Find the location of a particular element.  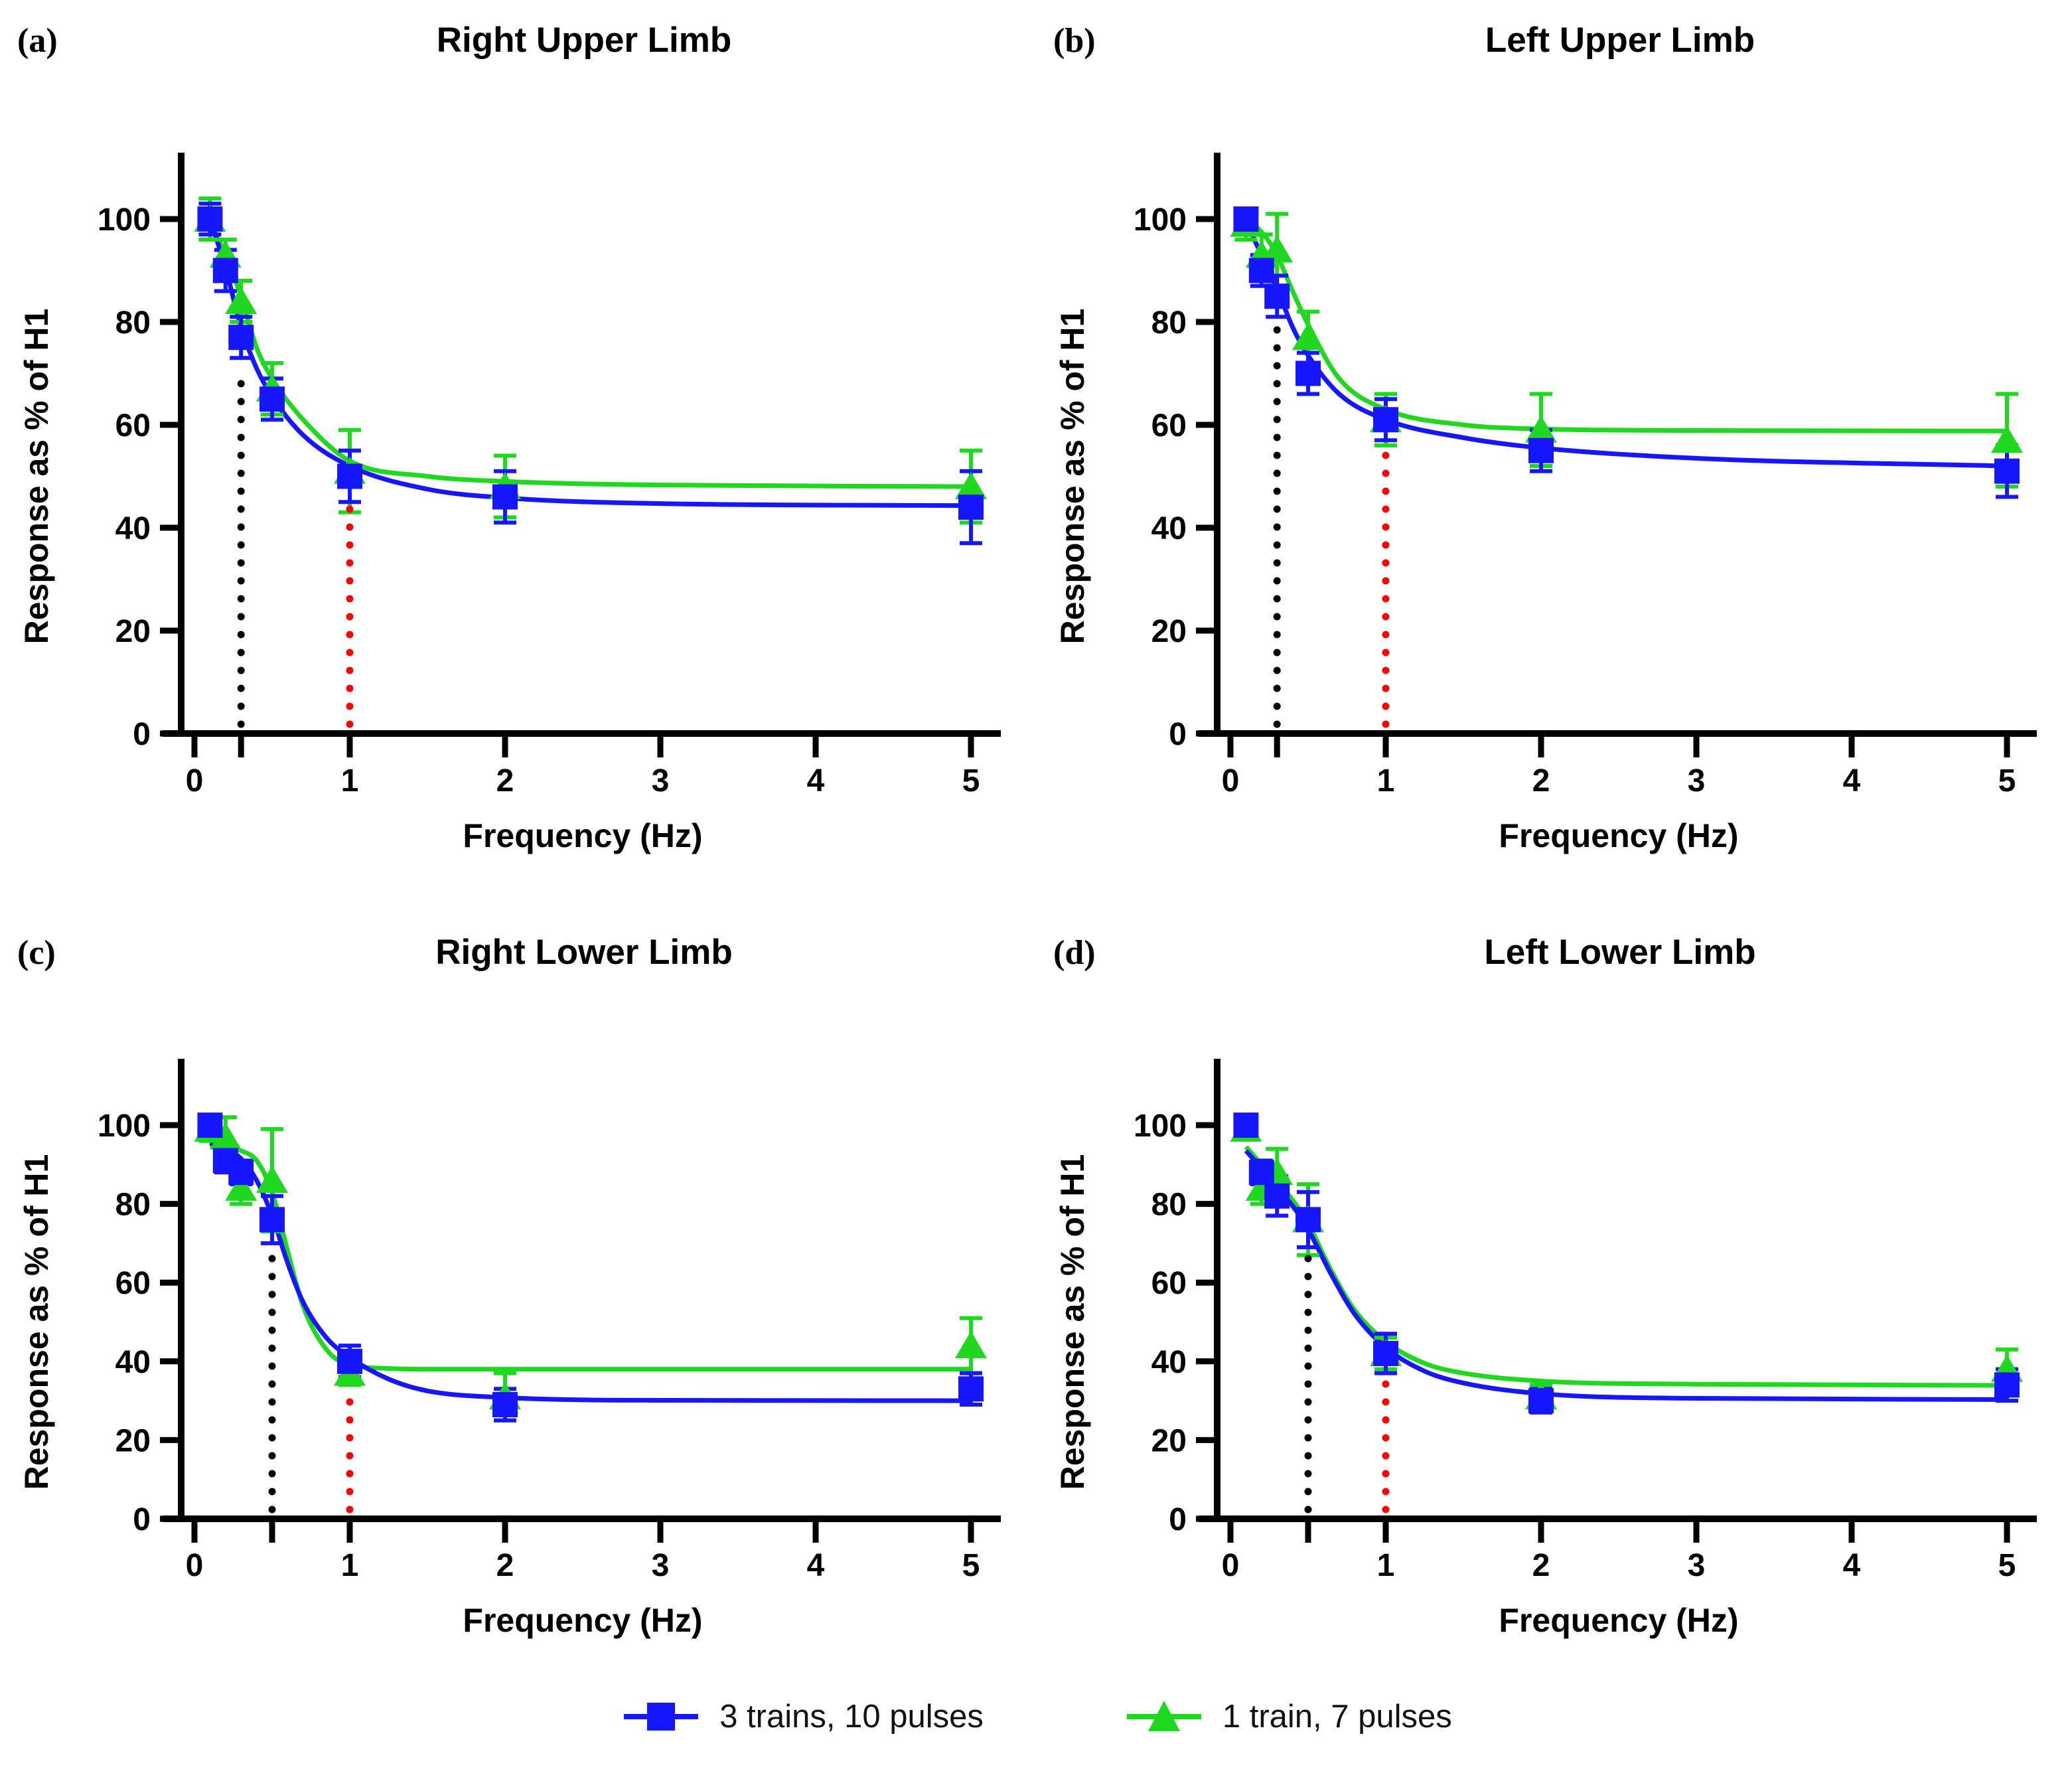

x-tick-label: 5 is located at coordinates (2007, 781).